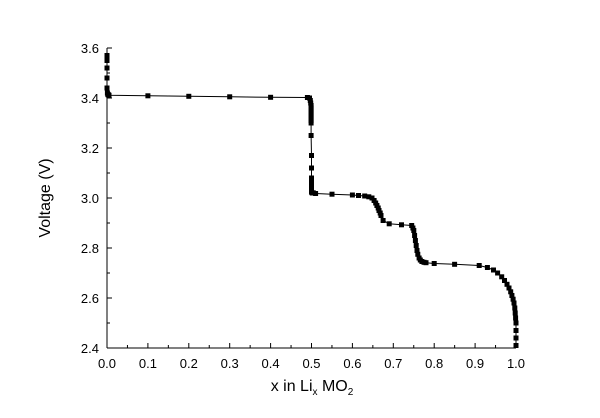 This screenshot has height=418, width=600. I want to click on x-tick-label: 0.9, so click(475, 363).